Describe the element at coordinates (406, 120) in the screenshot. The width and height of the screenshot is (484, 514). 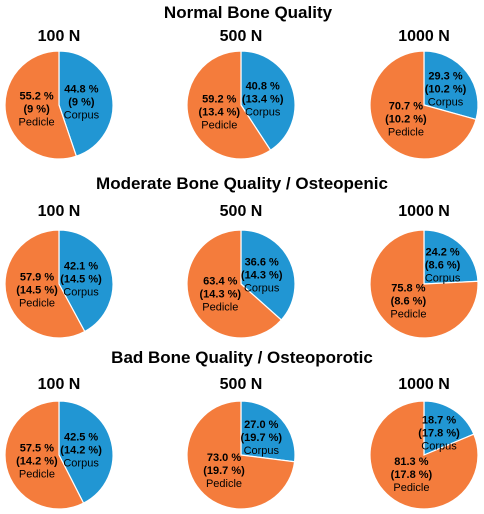
I see `pie-normal-1000n-label-pedicle-sd: (10.2 %)` at that location.